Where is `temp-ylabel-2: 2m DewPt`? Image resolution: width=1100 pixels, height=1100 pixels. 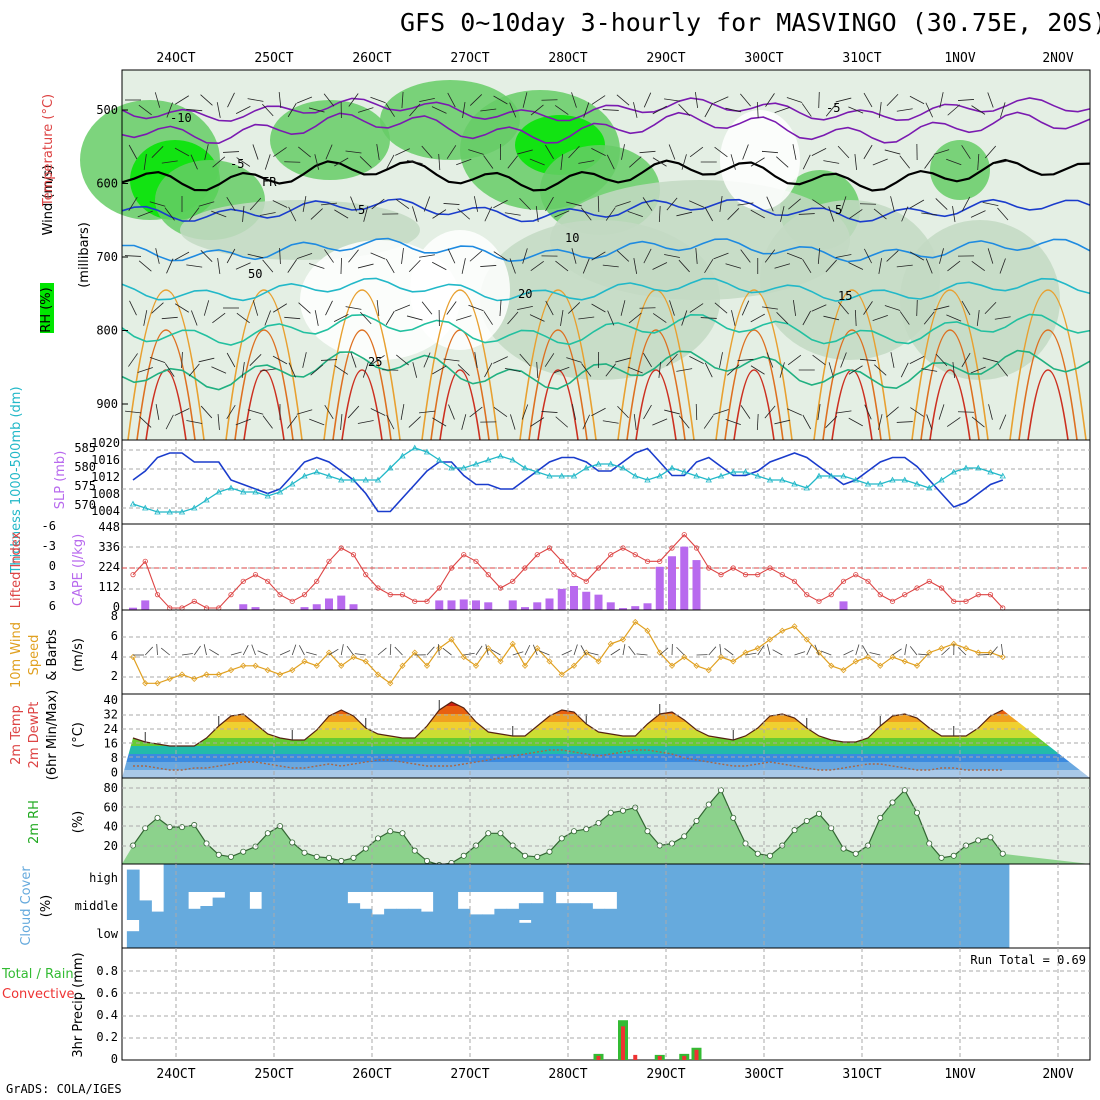 temp-ylabel-2: 2m DewPt is located at coordinates (34, 735).